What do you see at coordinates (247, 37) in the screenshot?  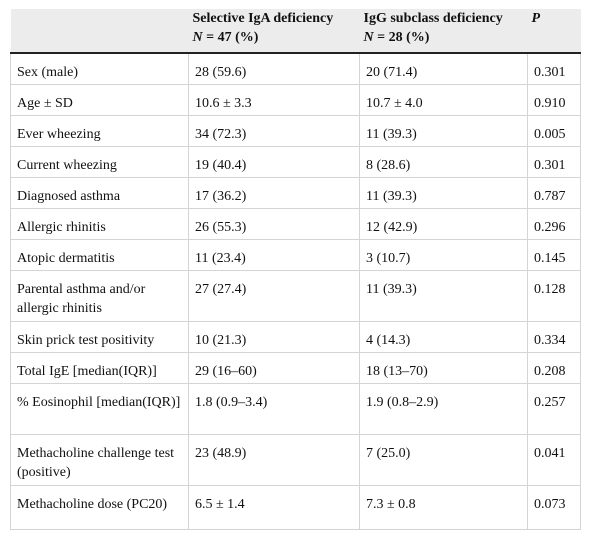 I see `header-iga-pct: (%)` at bounding box center [247, 37].